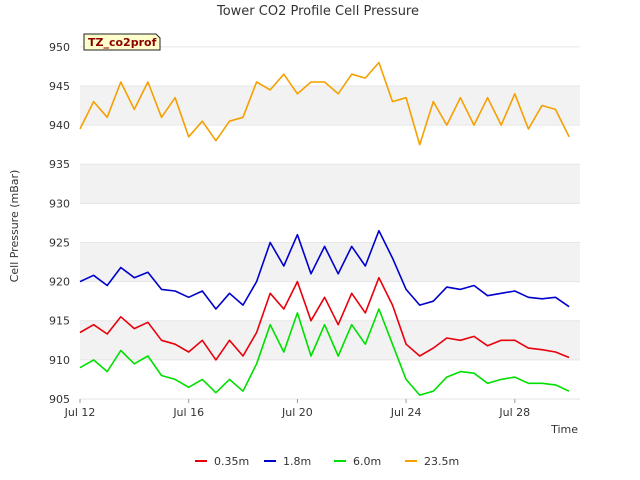 Image resolution: width=640 pixels, height=480 pixels. I want to click on series-line-1-8m, so click(324, 269).